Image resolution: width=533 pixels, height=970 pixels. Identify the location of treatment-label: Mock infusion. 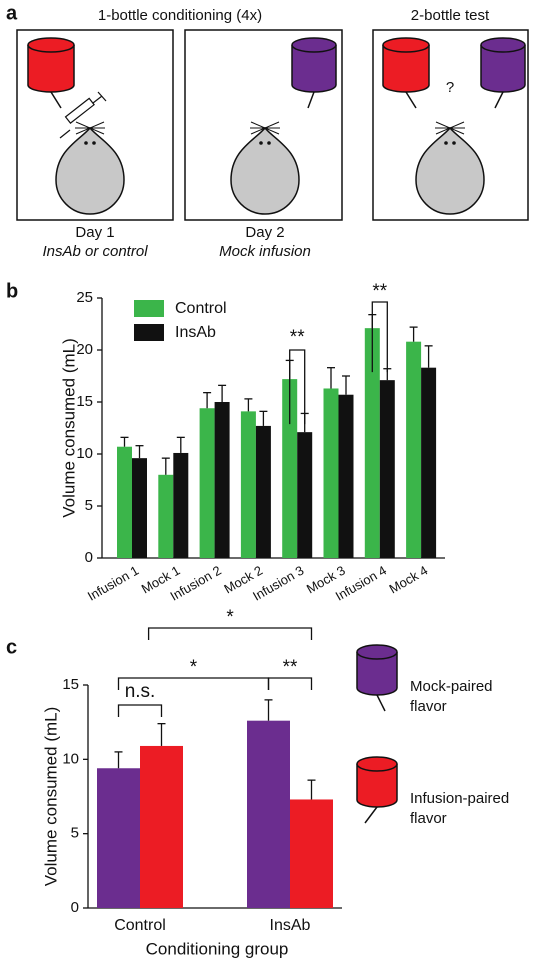
(265, 251).